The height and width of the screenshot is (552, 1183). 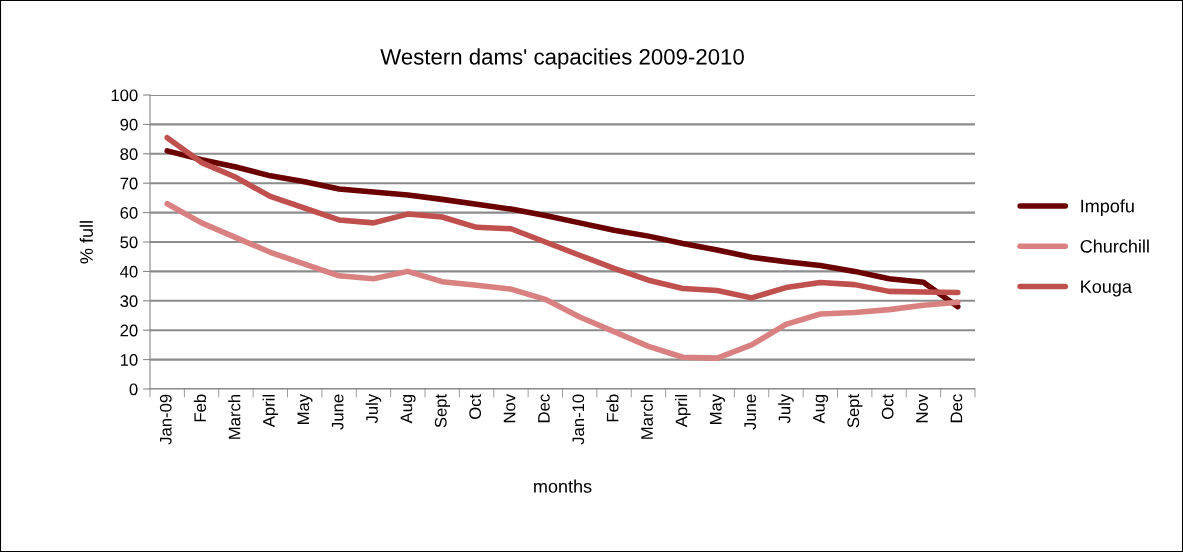 What do you see at coordinates (129, 213) in the screenshot?
I see `y-tick-label: 60` at bounding box center [129, 213].